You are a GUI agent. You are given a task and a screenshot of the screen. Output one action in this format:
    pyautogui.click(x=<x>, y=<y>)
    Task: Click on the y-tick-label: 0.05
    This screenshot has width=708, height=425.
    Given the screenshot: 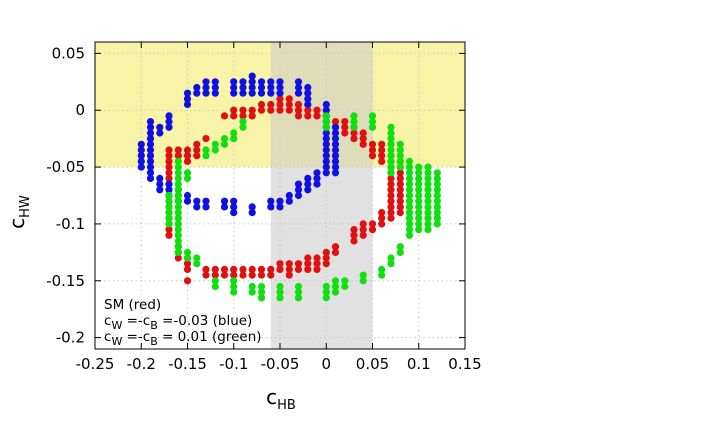 What is the action you would take?
    pyautogui.click(x=68, y=53)
    